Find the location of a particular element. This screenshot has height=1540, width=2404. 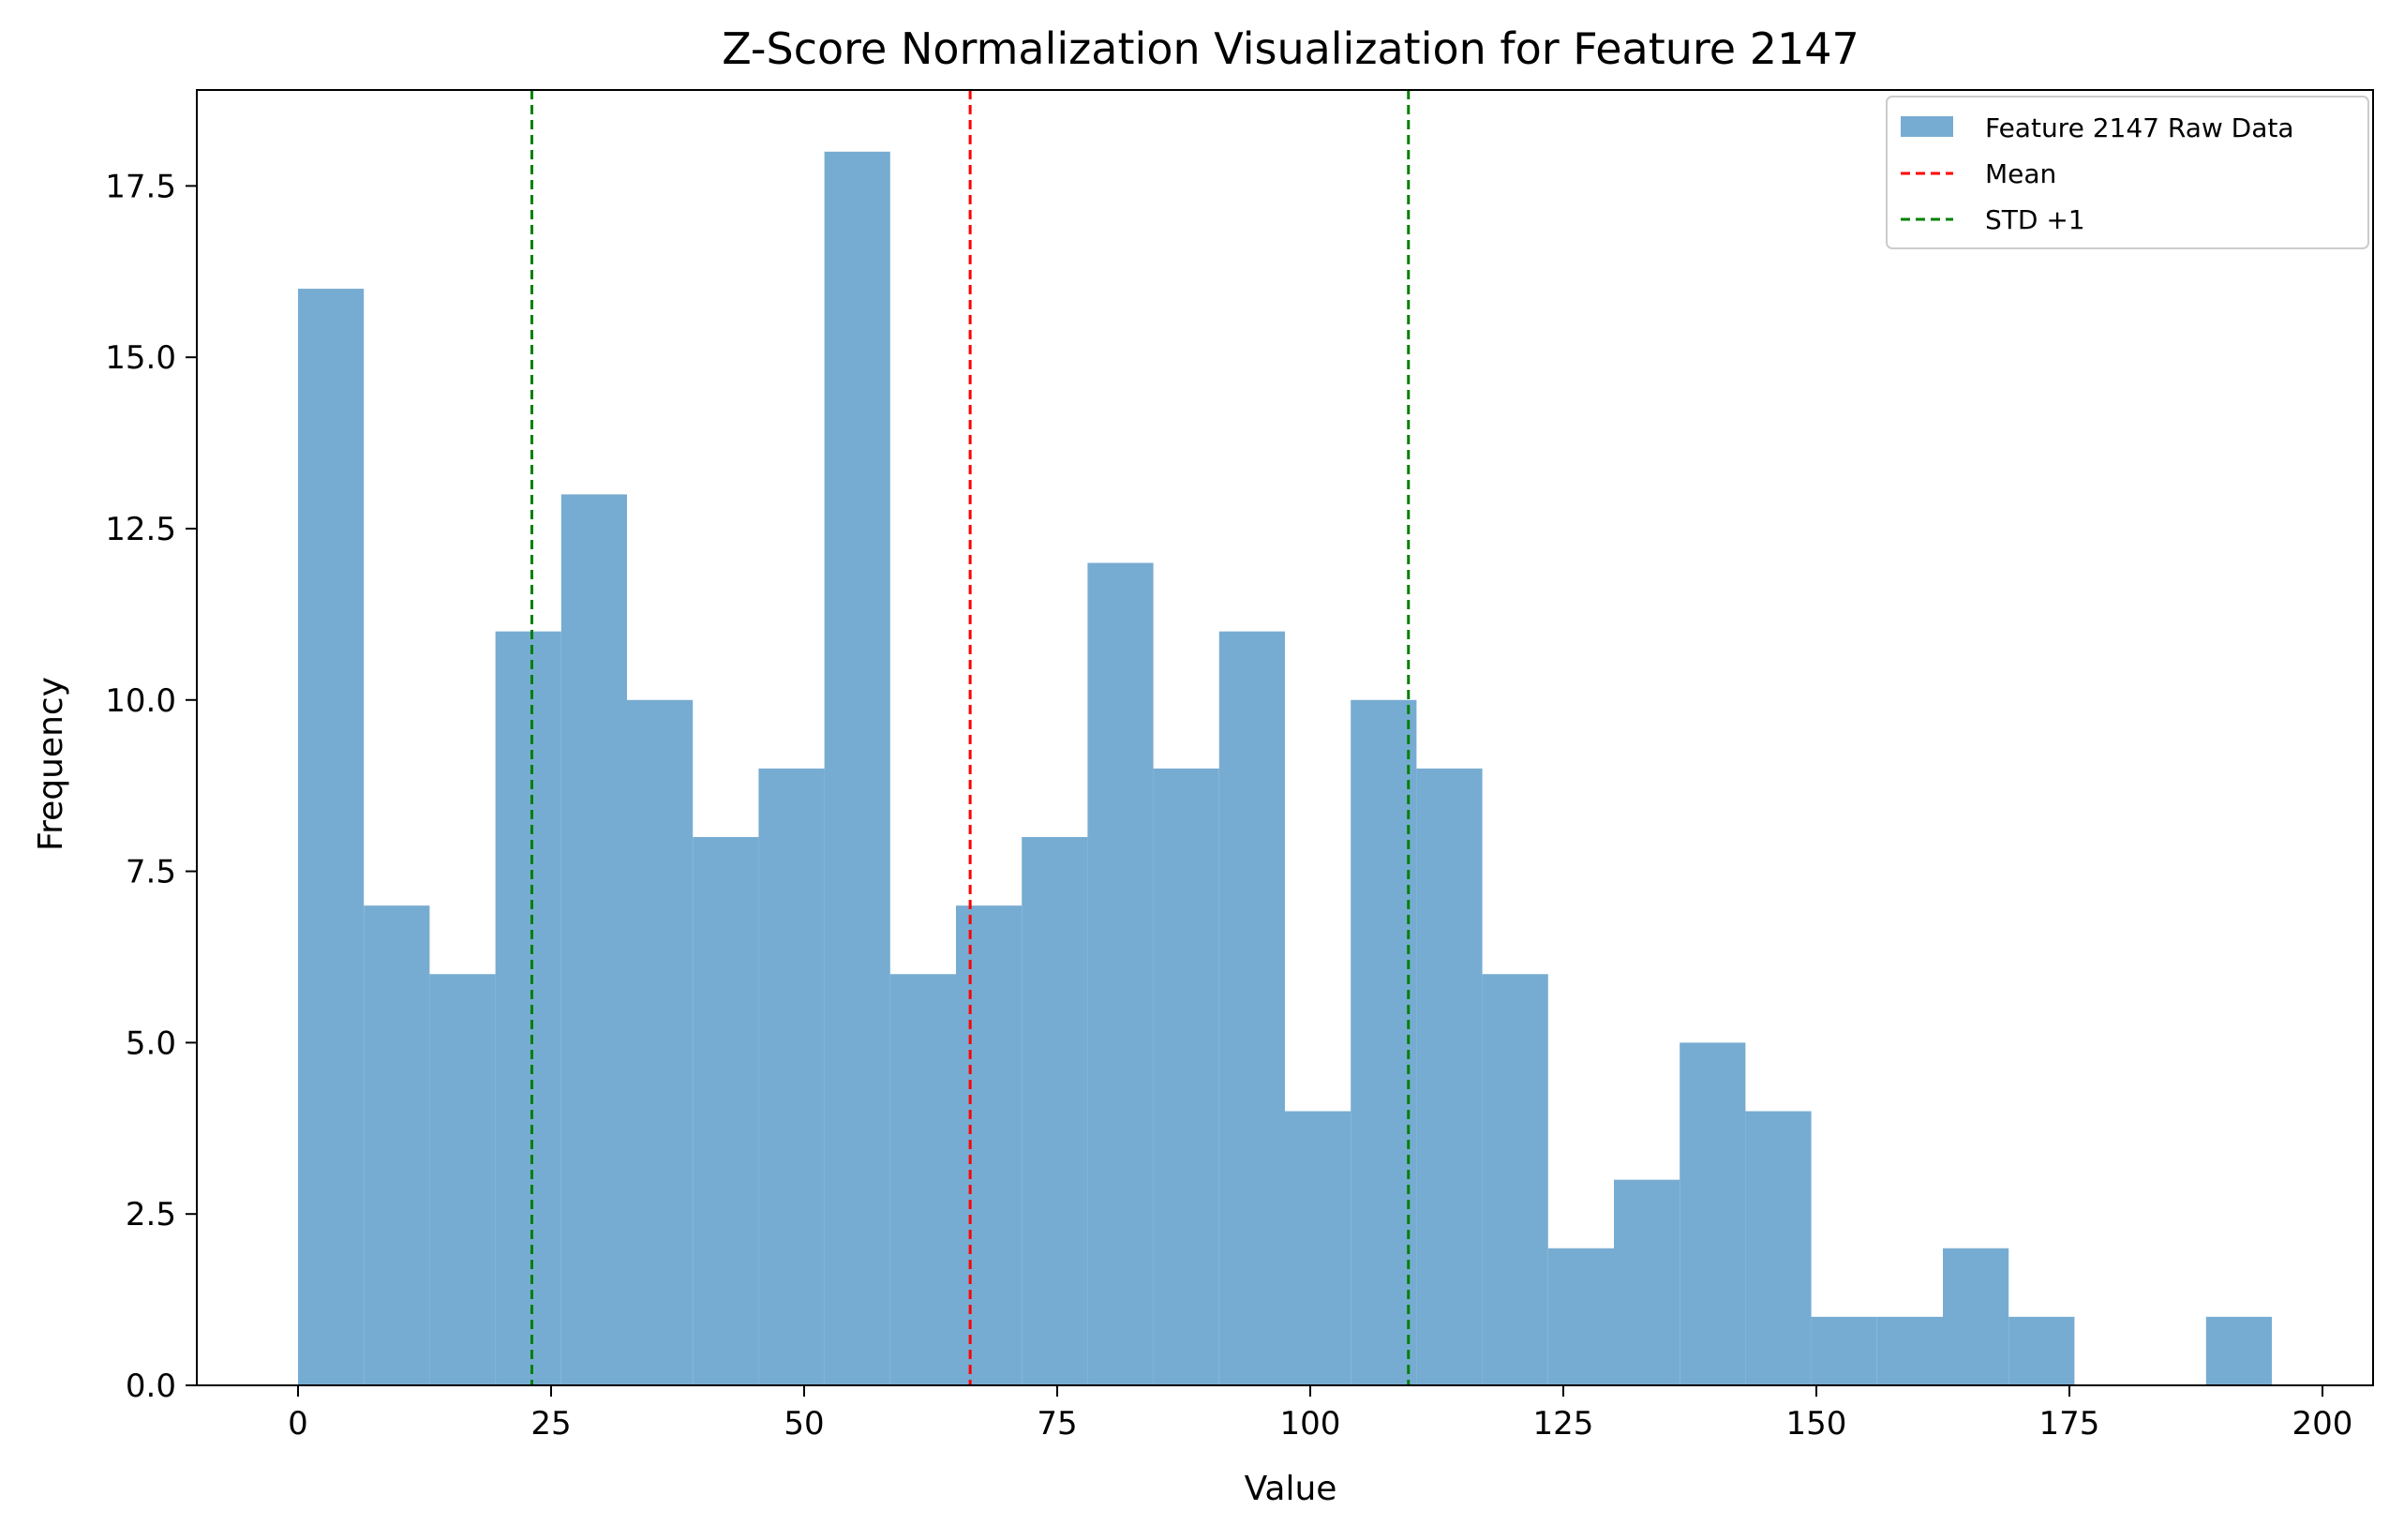

y-tick-label: 17.5 is located at coordinates (140, 186).